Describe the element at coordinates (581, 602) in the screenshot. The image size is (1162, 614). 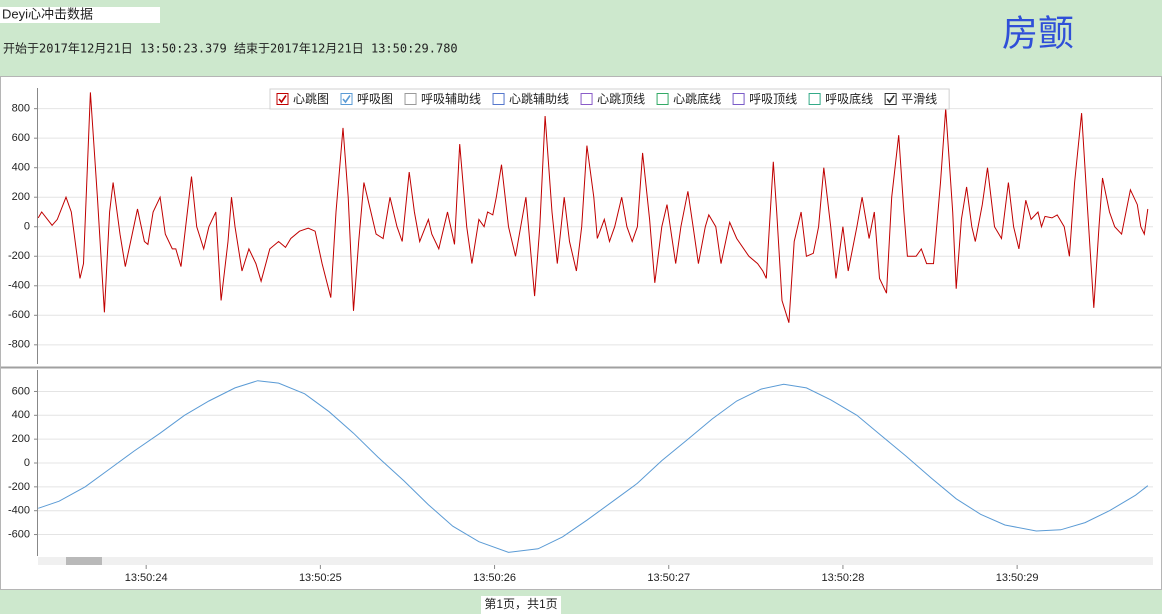
I see `footer` at that location.